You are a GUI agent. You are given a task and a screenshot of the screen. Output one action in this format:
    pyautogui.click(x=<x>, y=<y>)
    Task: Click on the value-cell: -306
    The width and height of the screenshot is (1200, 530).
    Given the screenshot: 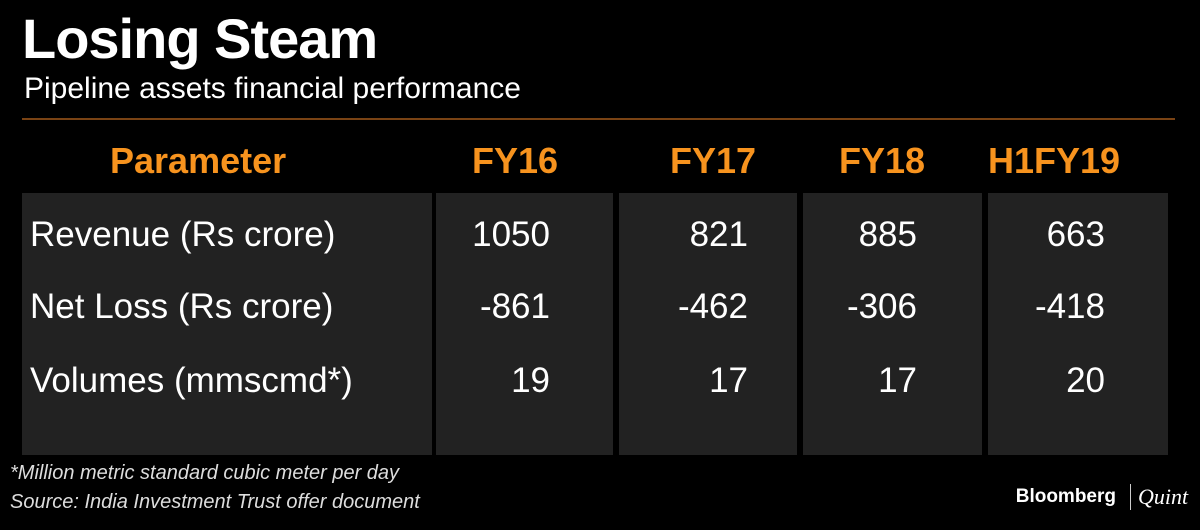 What is the action you would take?
    pyautogui.click(x=881, y=306)
    